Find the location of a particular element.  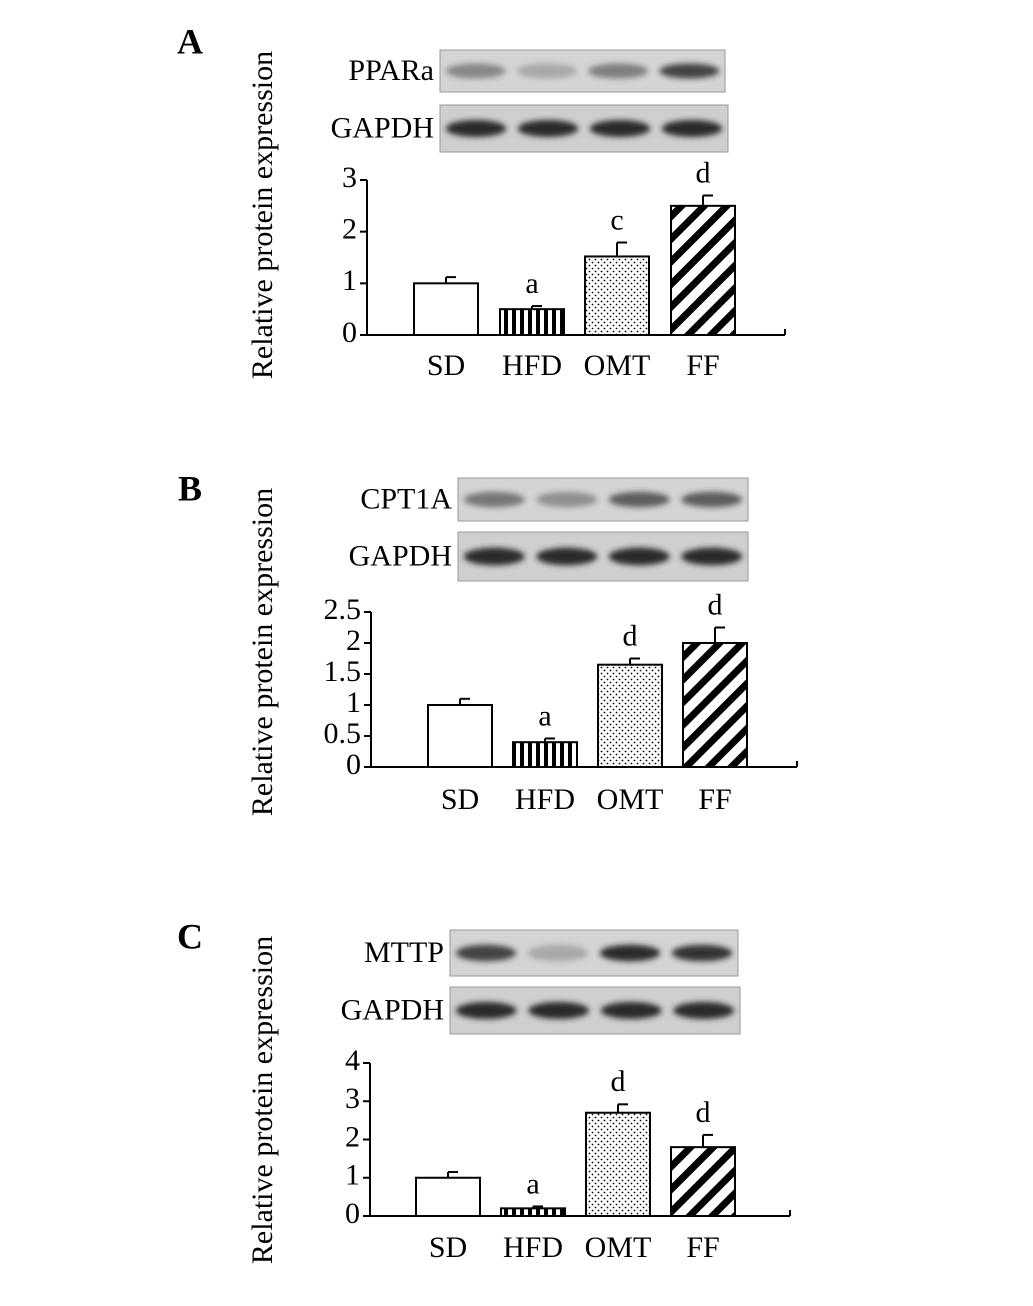

y-tick-label: 4 is located at coordinates (352, 1060).